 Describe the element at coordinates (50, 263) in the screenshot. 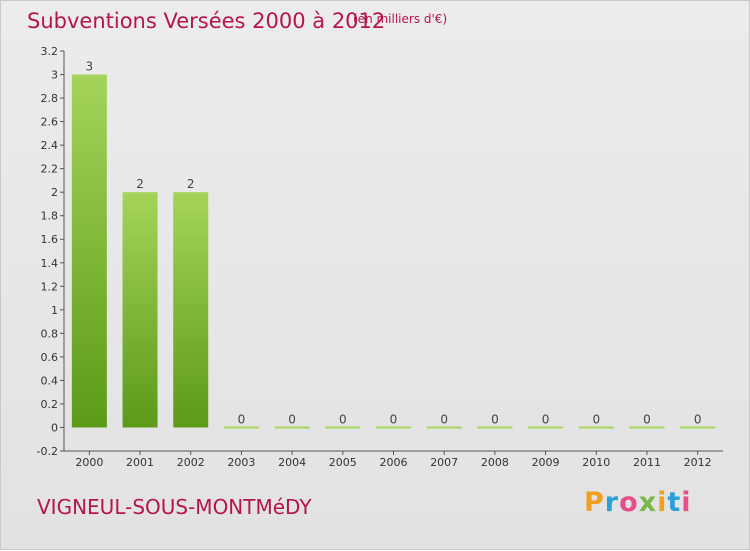

I see `y-tick-label: 1.4` at that location.